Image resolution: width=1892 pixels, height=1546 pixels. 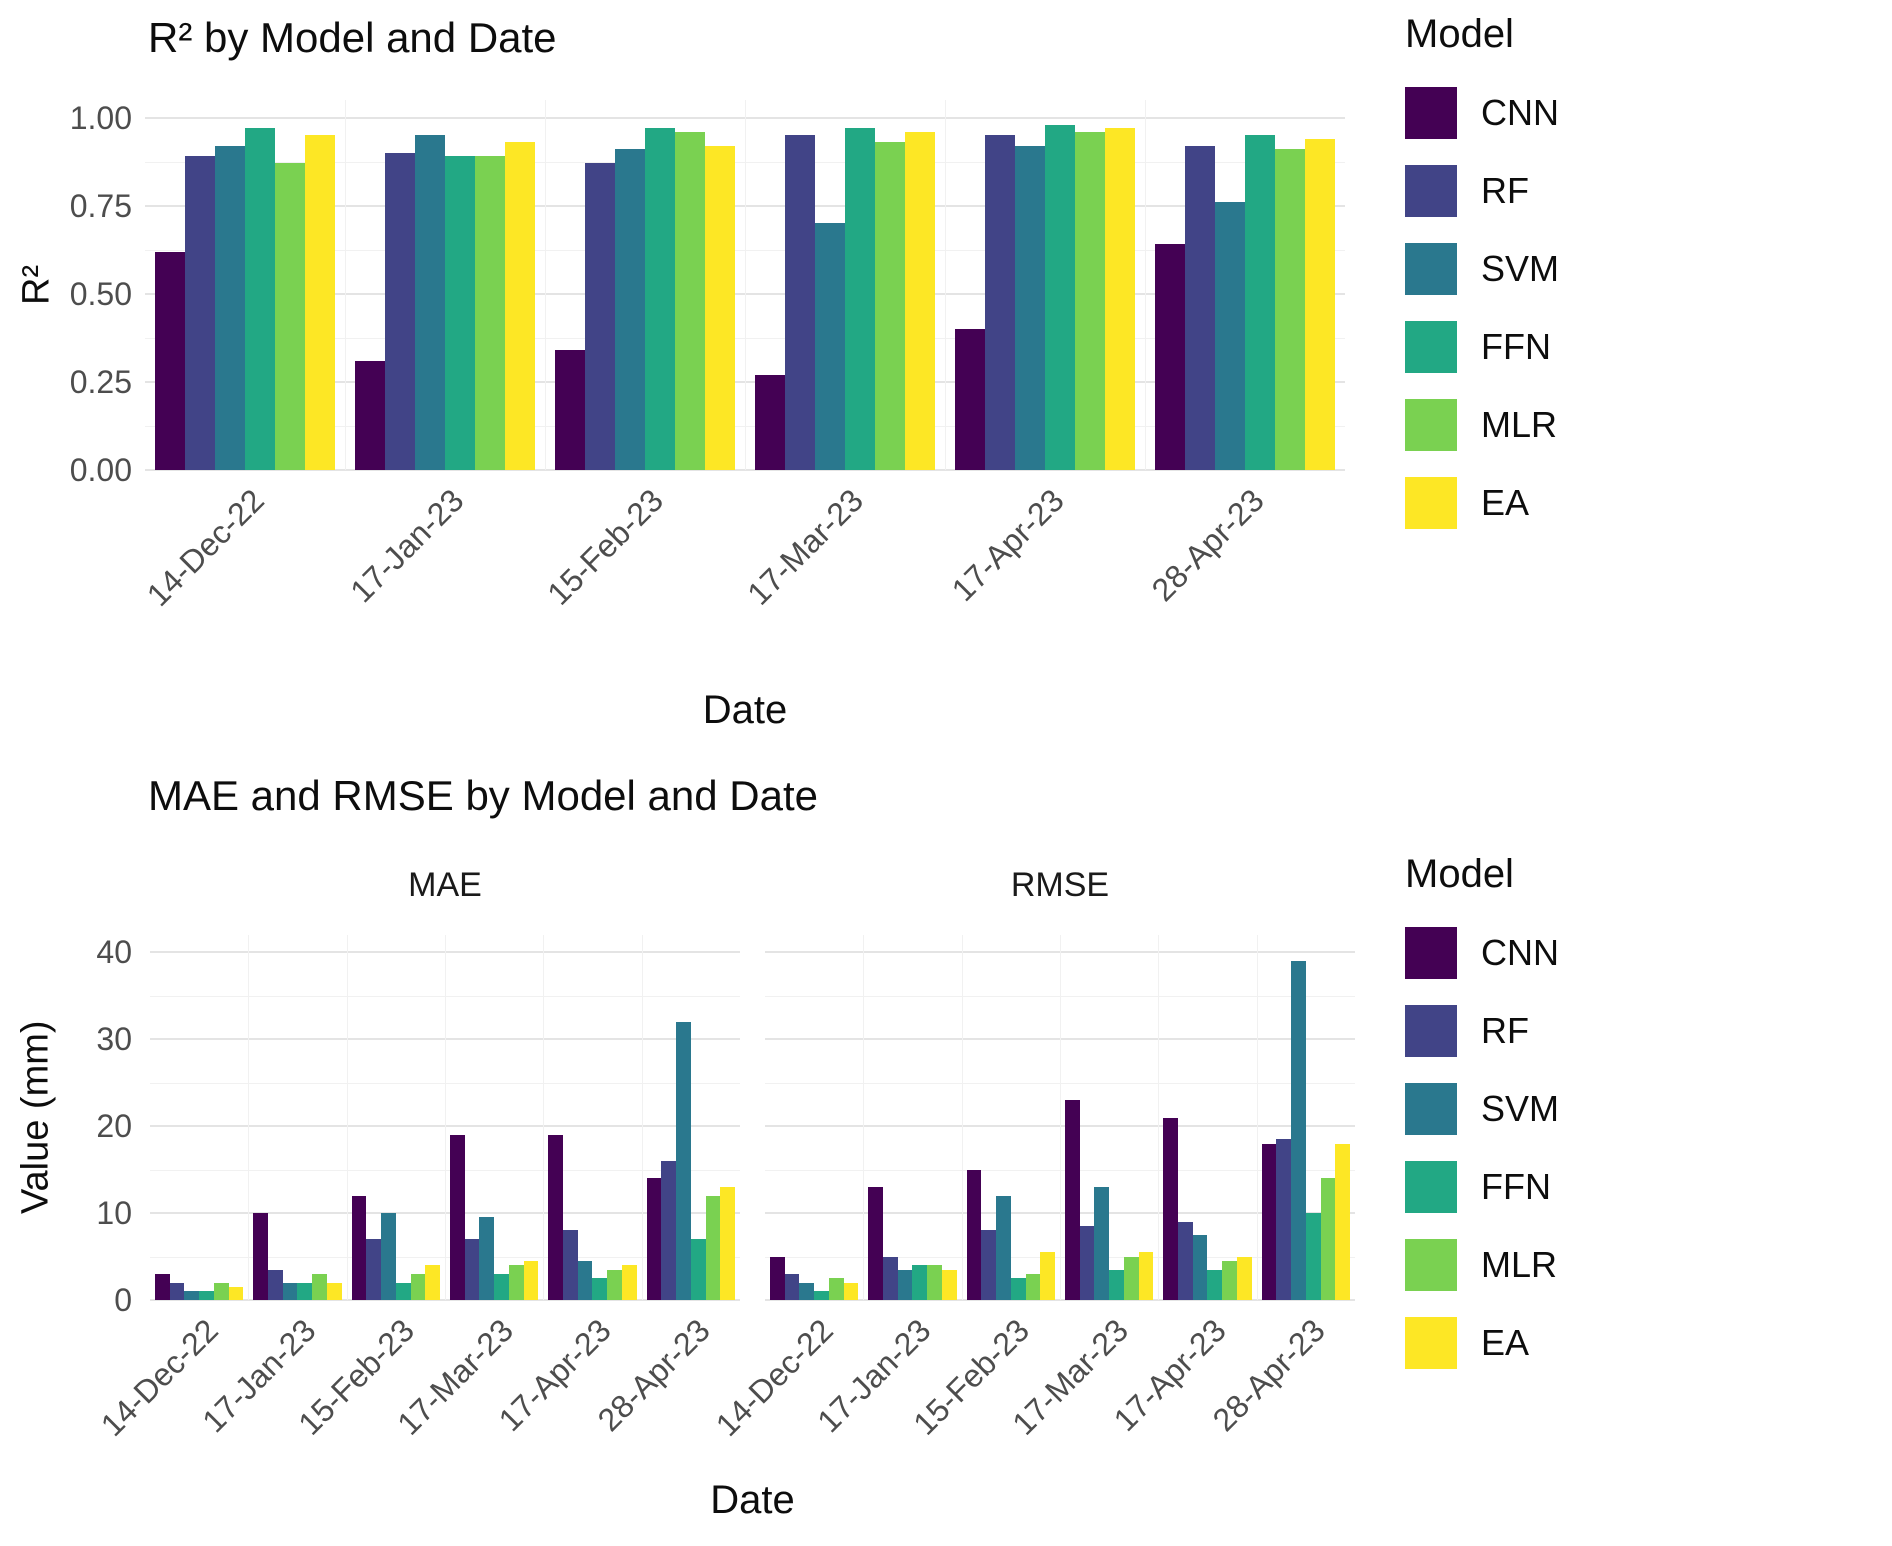 What do you see at coordinates (1007, 545) in the screenshot?
I see `x-tick-text: 17-Apr-23` at bounding box center [1007, 545].